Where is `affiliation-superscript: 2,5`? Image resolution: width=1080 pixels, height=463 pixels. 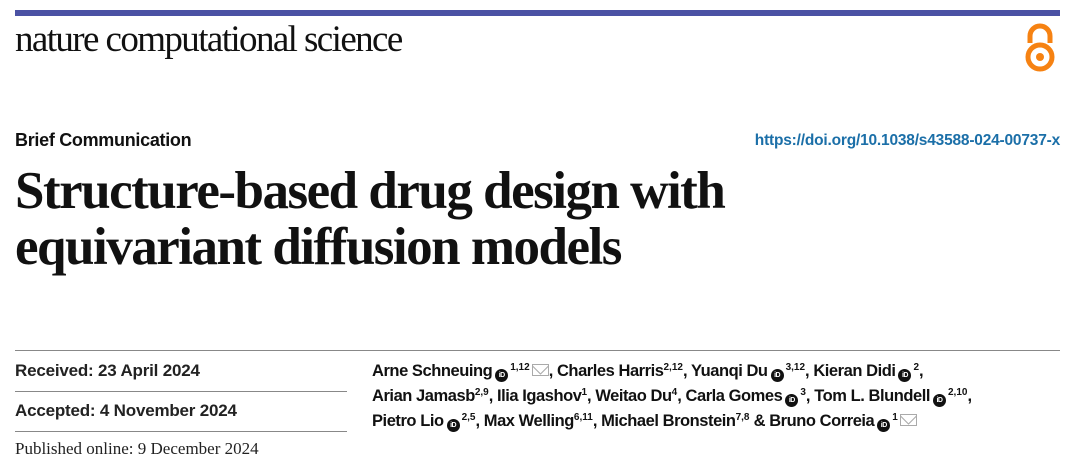
affiliation-superscript: 2,5 is located at coordinates (468, 417).